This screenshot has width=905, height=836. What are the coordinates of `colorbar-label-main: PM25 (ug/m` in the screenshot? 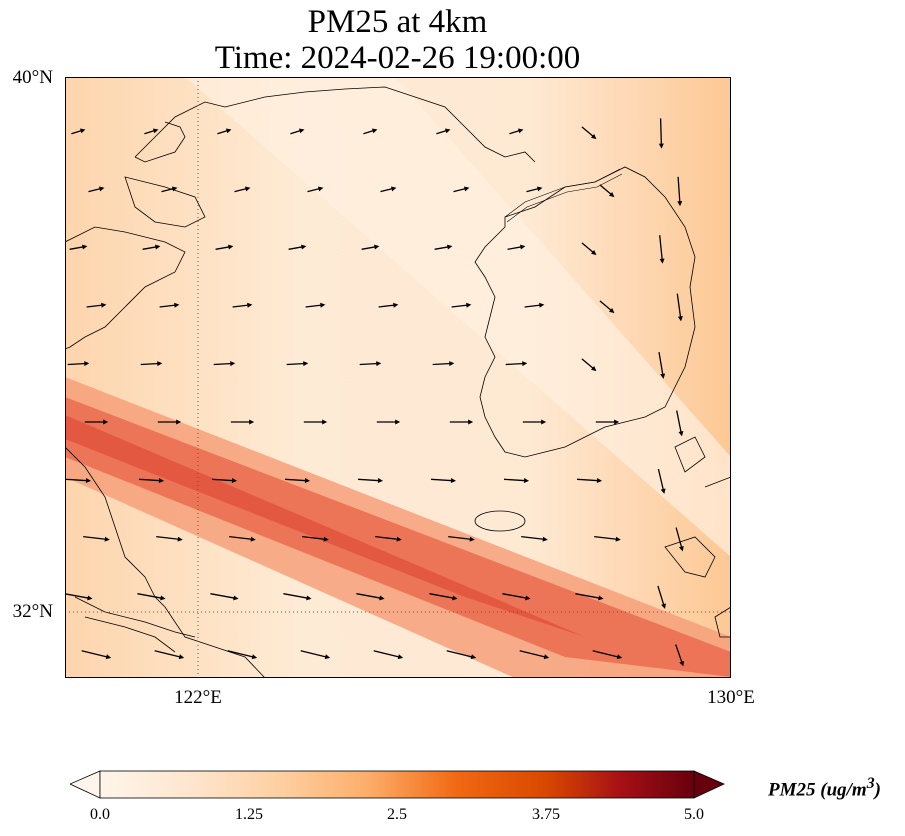 It's located at (817, 790).